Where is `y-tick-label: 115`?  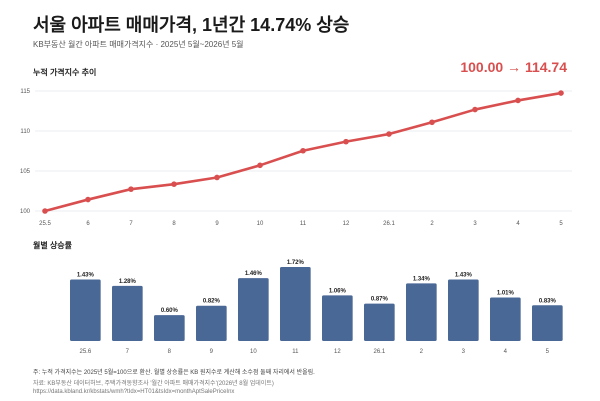
y-tick-label: 115 is located at coordinates (25, 92).